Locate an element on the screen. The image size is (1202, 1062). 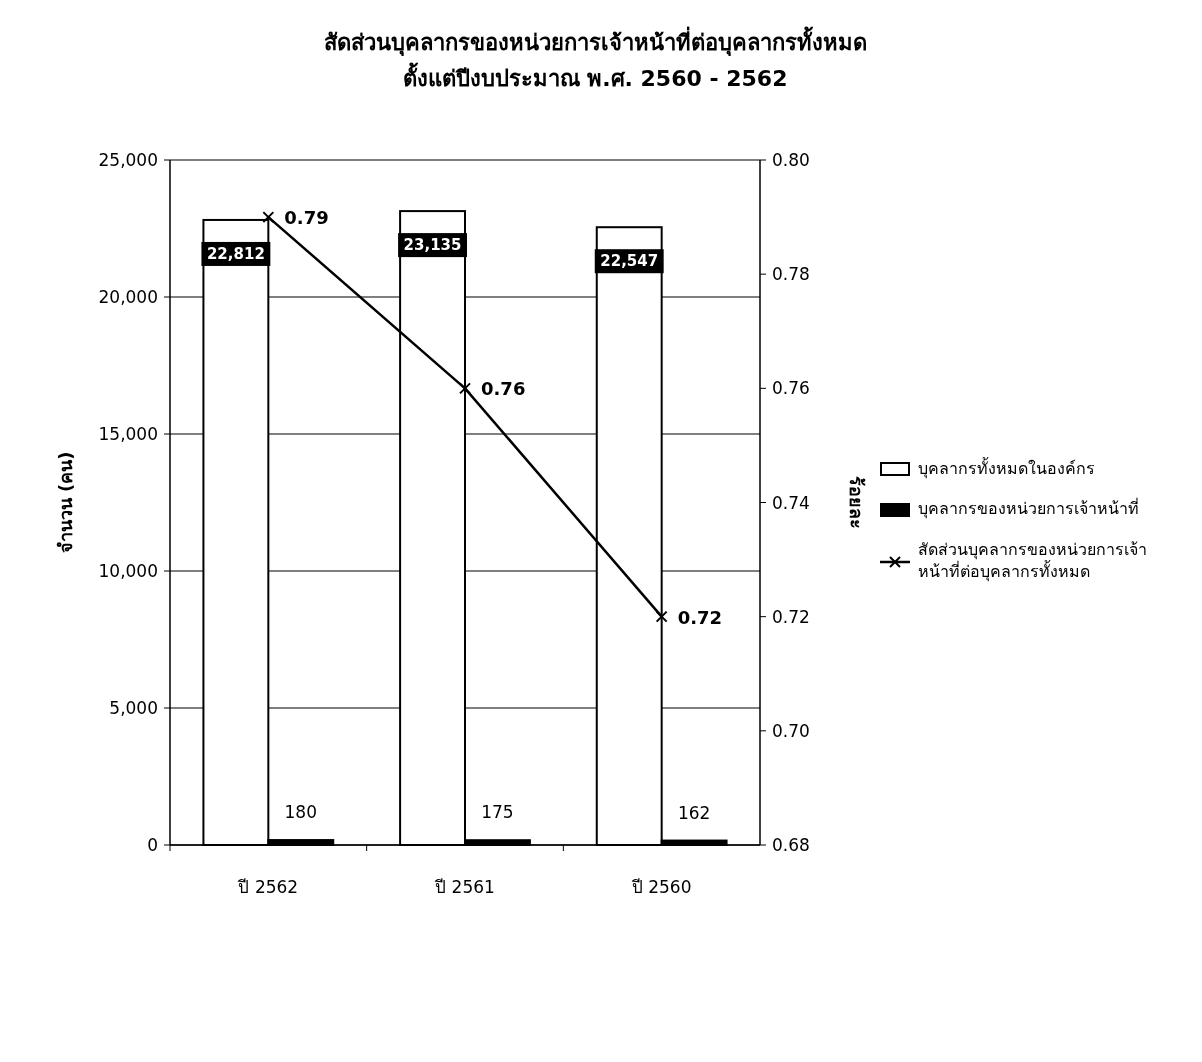
label: 22,812 is located at coordinates (236, 253).